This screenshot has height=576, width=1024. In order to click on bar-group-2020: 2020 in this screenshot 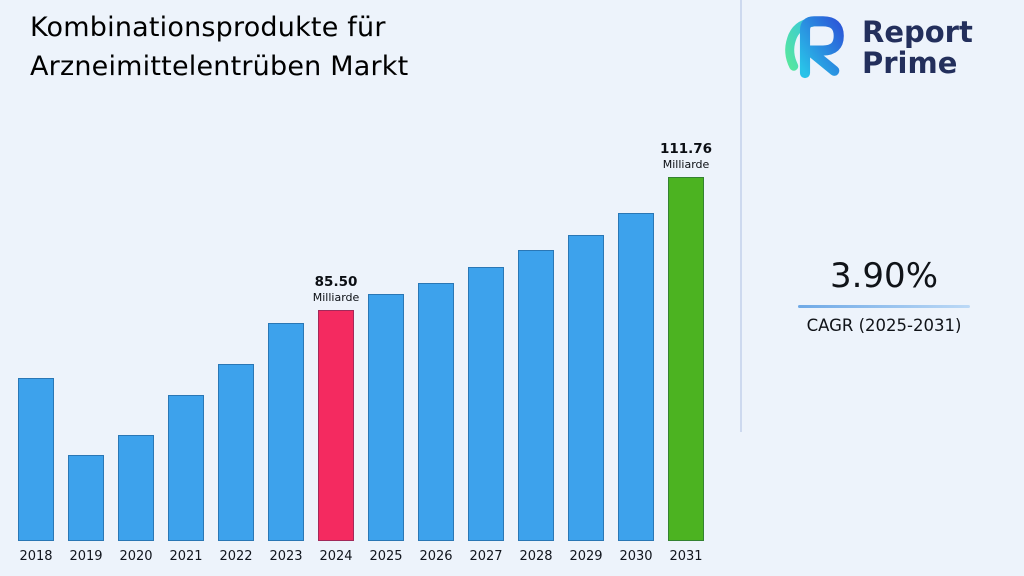, I will do `click(136, 499)`.